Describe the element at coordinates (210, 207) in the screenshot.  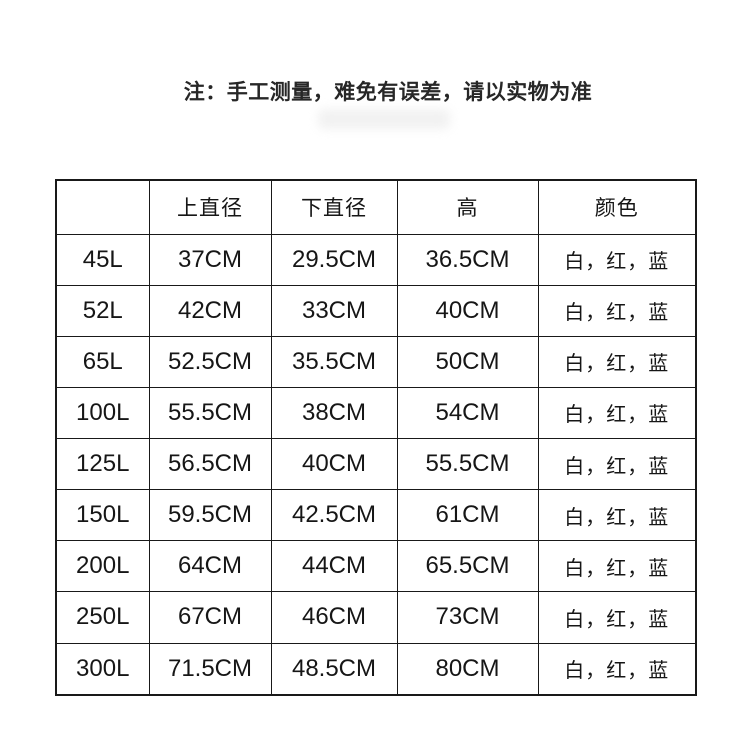
I see `column-header-top-diameter: 上直径` at that location.